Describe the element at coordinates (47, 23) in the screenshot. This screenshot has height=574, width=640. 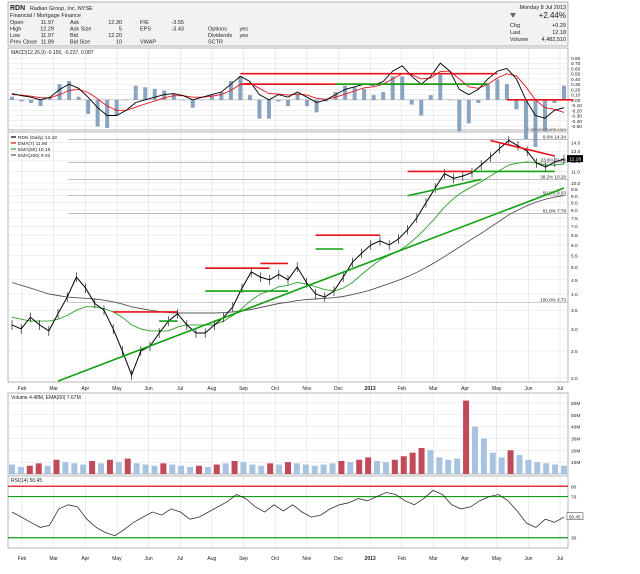
I see `header-field-value: 11.97` at that location.